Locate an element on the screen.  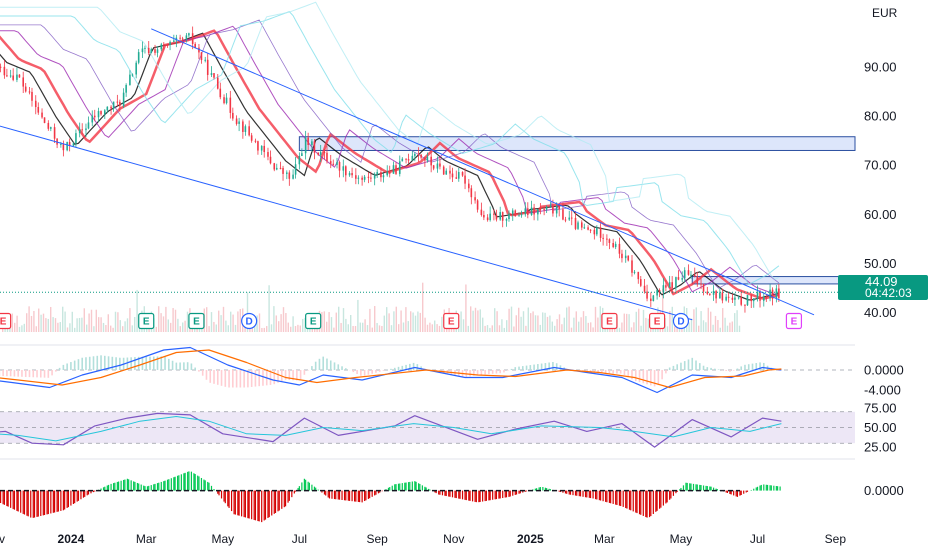
time-axis-label: Nov is located at coordinates (453, 539).